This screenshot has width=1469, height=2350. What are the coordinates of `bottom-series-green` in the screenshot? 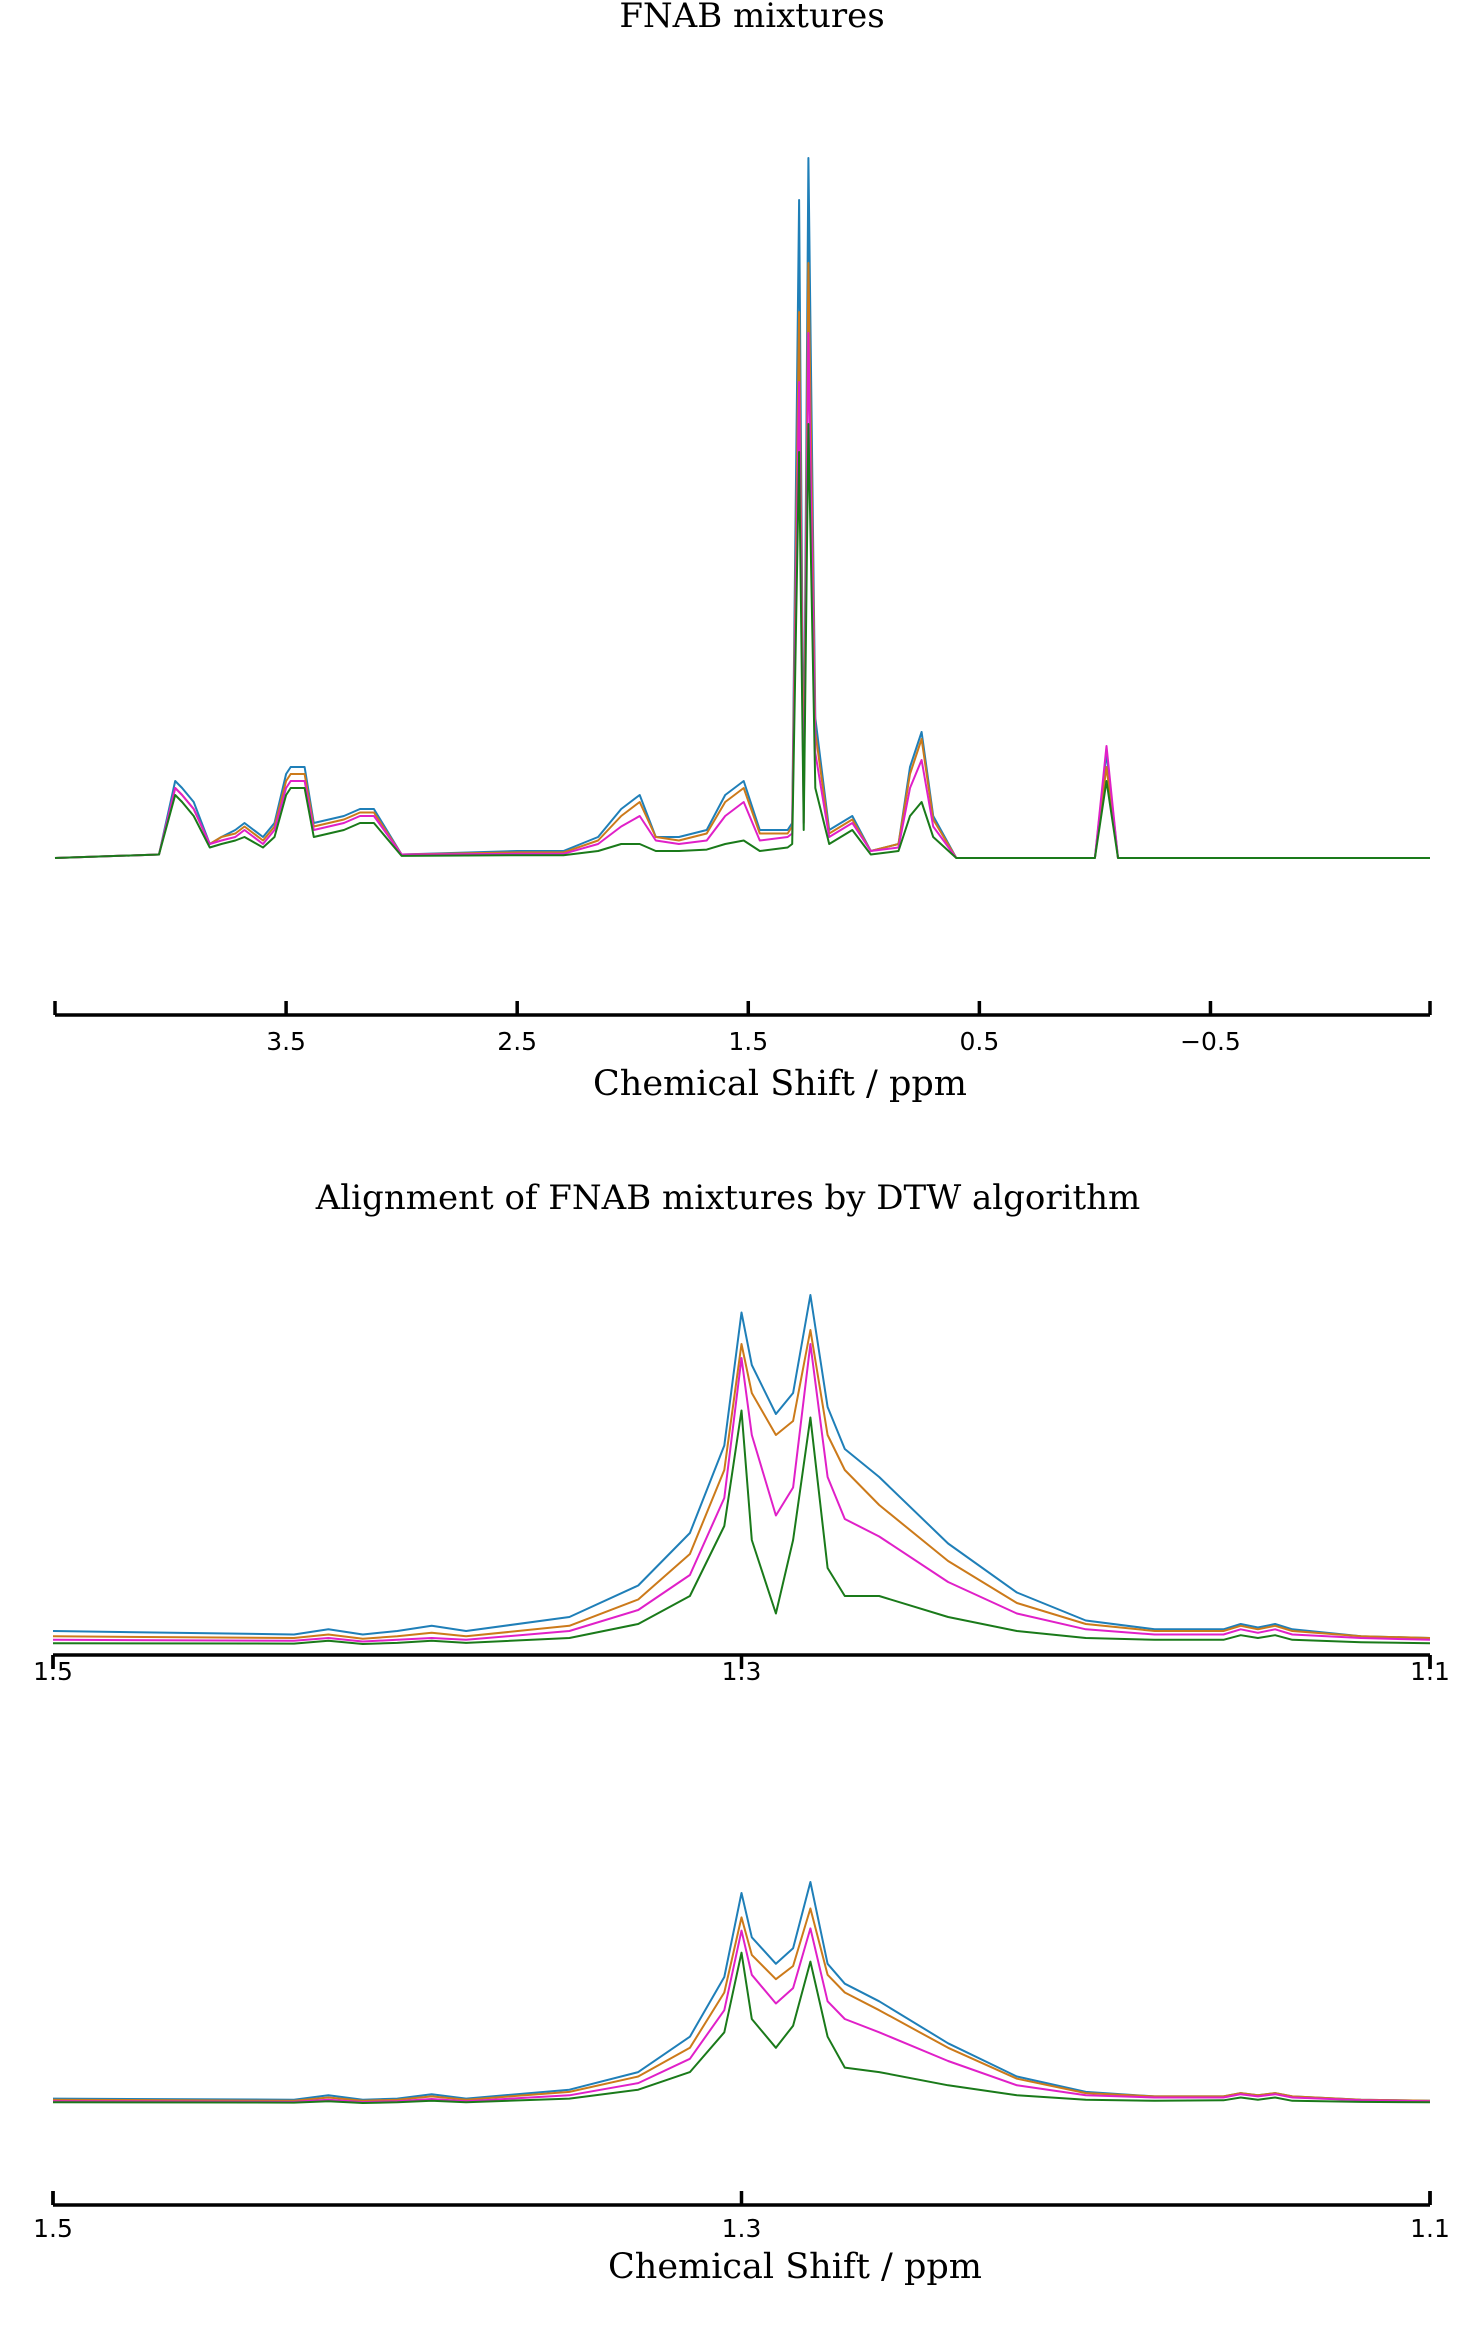 It's located at (741, 2027).